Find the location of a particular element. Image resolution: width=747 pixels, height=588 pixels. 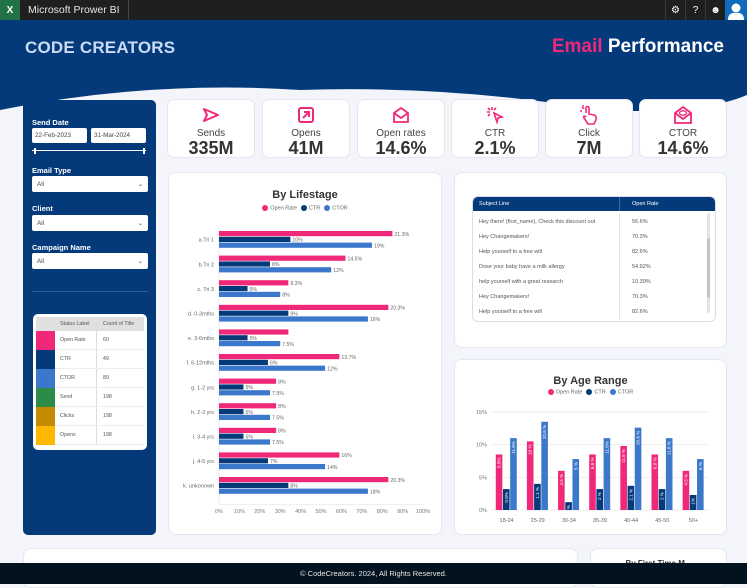

slider-start-handle is located at coordinates (35, 151).